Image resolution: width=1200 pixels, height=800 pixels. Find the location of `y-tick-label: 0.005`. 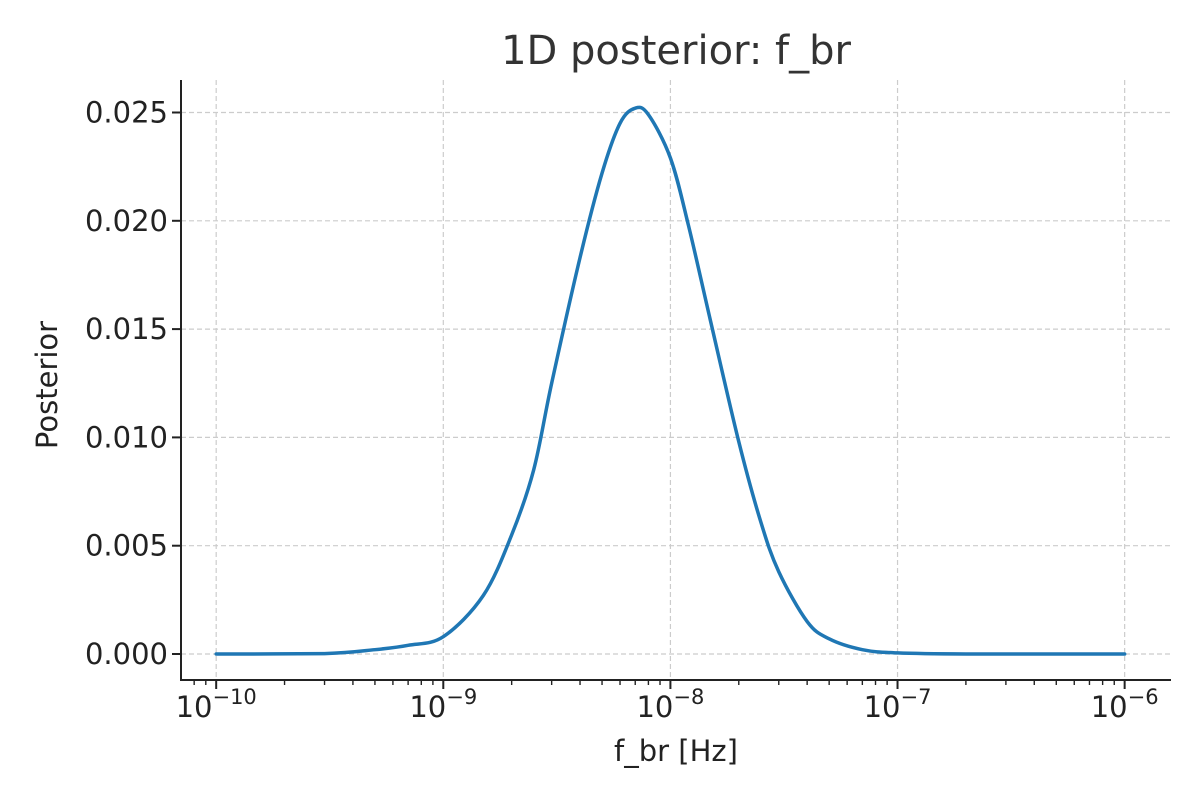

y-tick-label: 0.005 is located at coordinates (126, 546).